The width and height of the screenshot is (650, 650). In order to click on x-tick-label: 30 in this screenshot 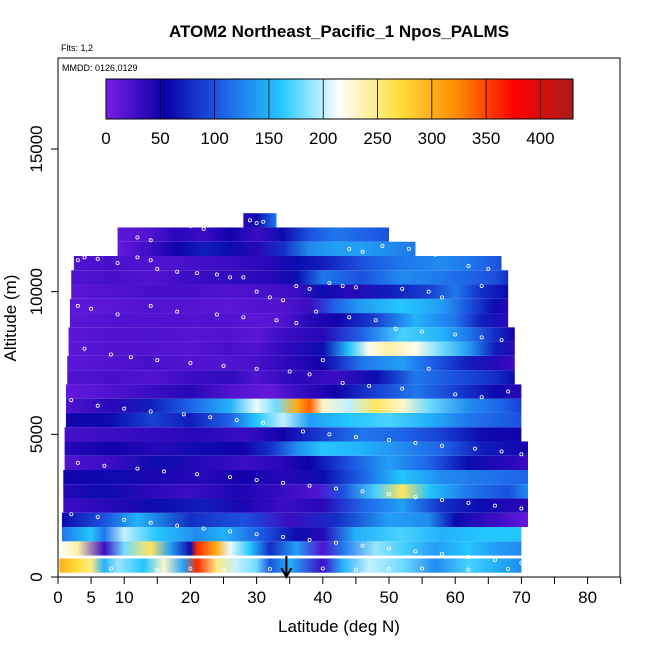, I will do `click(256, 597)`.